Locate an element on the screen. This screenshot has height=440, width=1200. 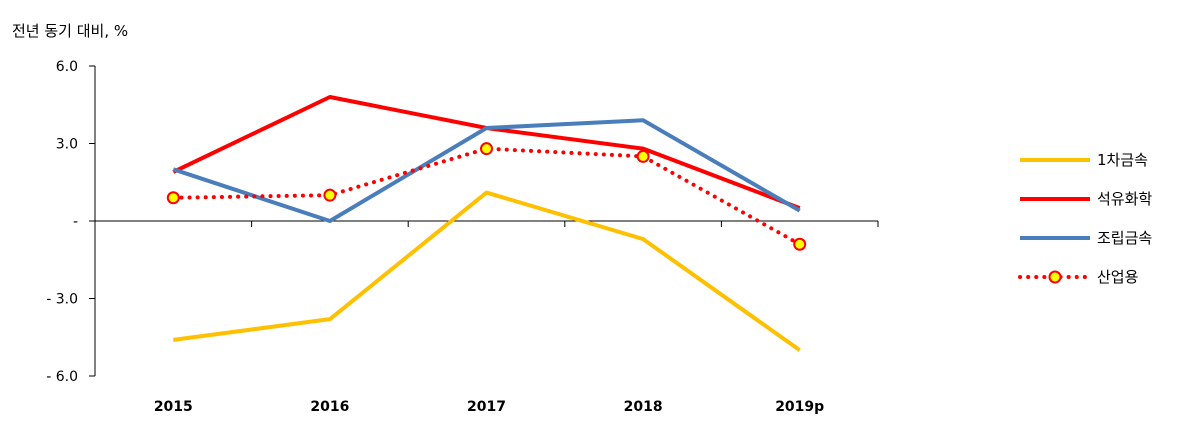
x-tick-label: 2017 is located at coordinates (486, 407).